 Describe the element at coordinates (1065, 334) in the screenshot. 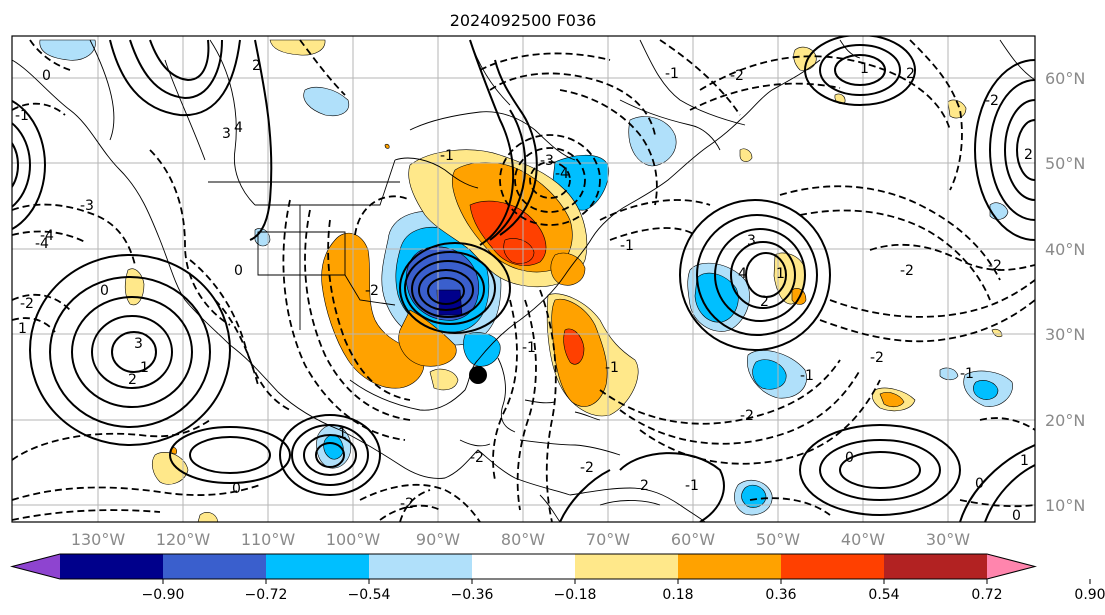

I see `lat-label: 30°N` at that location.